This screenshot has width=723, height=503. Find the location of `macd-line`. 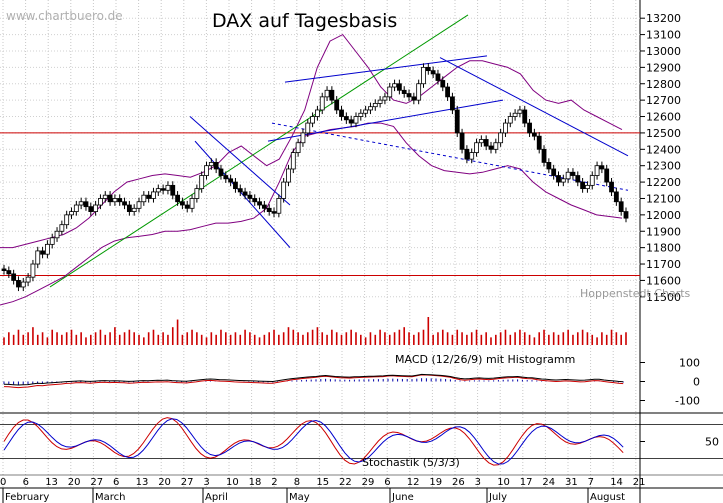

macd-line is located at coordinates (313, 381).